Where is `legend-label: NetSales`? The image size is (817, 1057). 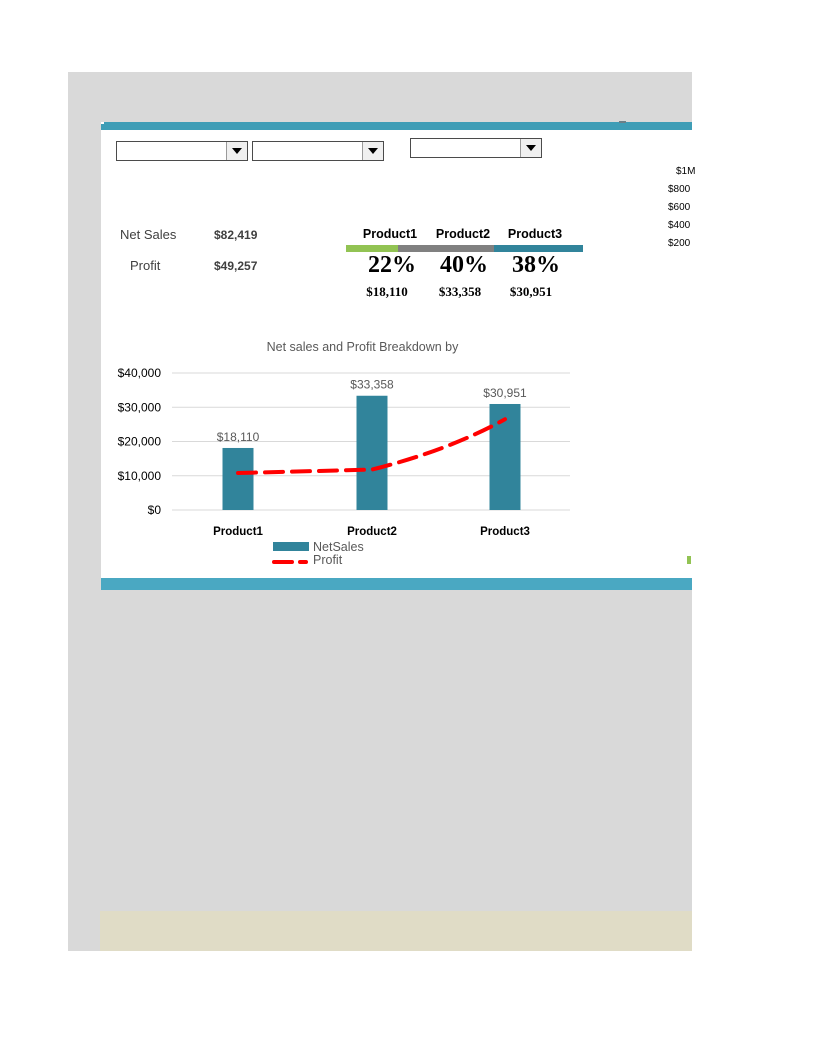
legend-label: NetSales is located at coordinates (338, 547).